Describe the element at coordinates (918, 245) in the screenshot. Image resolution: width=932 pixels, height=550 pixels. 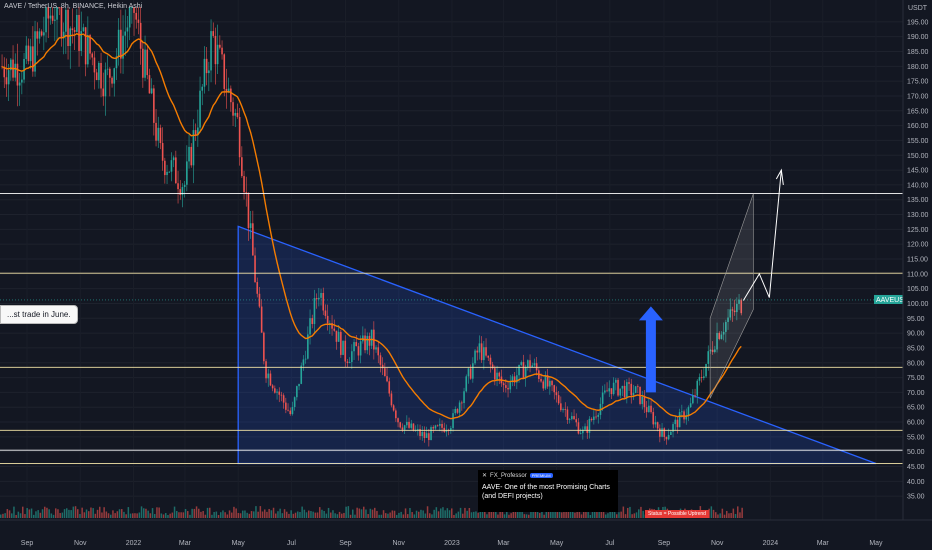
I see `price-tick: 120.00` at that location.